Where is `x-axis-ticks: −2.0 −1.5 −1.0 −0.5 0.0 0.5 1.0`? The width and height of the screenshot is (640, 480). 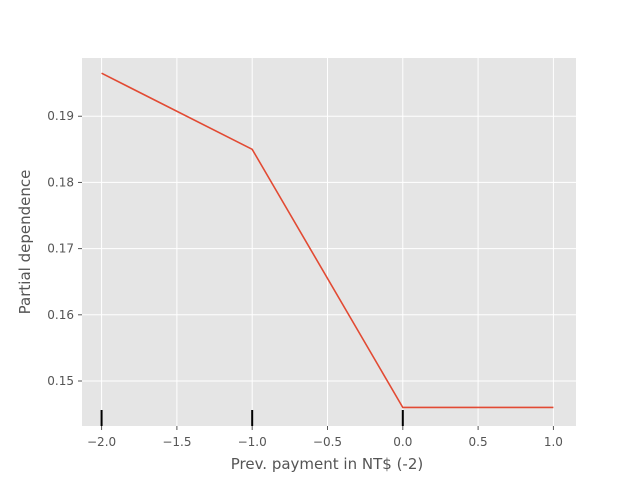
x-axis-ticks: −2.0 −1.5 −1.0 −0.5 0.0 0.5 1.0 is located at coordinates (325, 437).